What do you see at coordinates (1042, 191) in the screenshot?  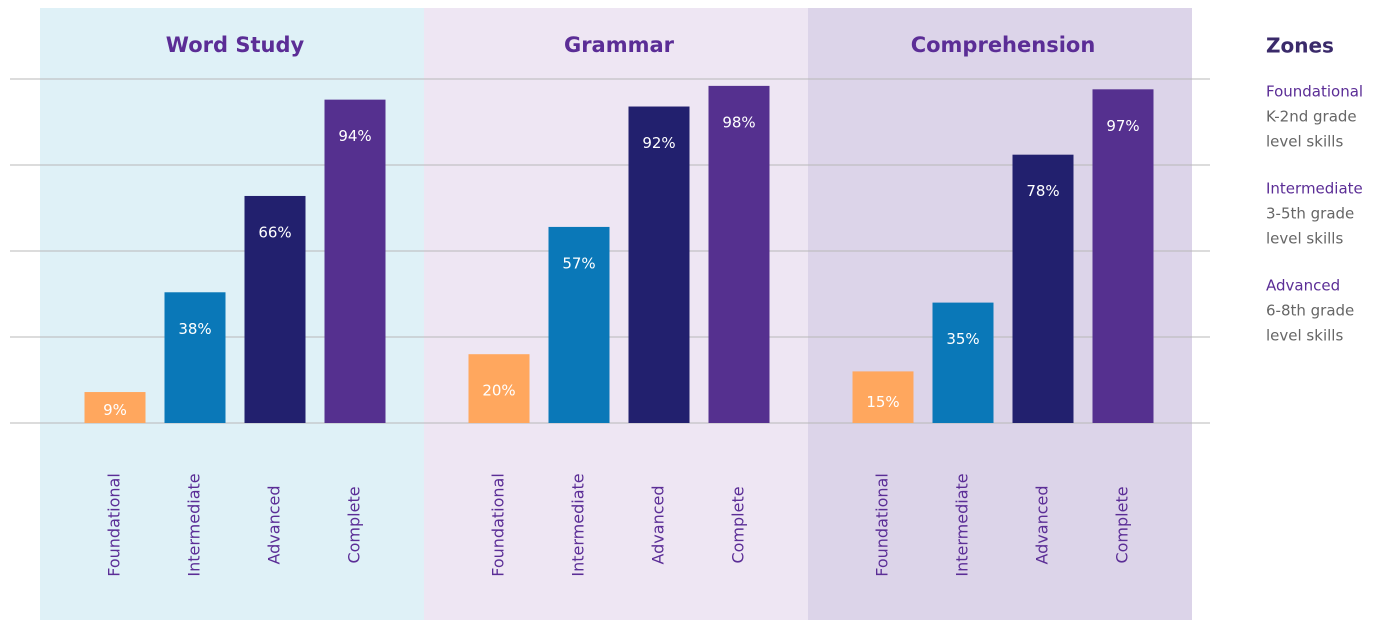 I see `value-label: 78%` at bounding box center [1042, 191].